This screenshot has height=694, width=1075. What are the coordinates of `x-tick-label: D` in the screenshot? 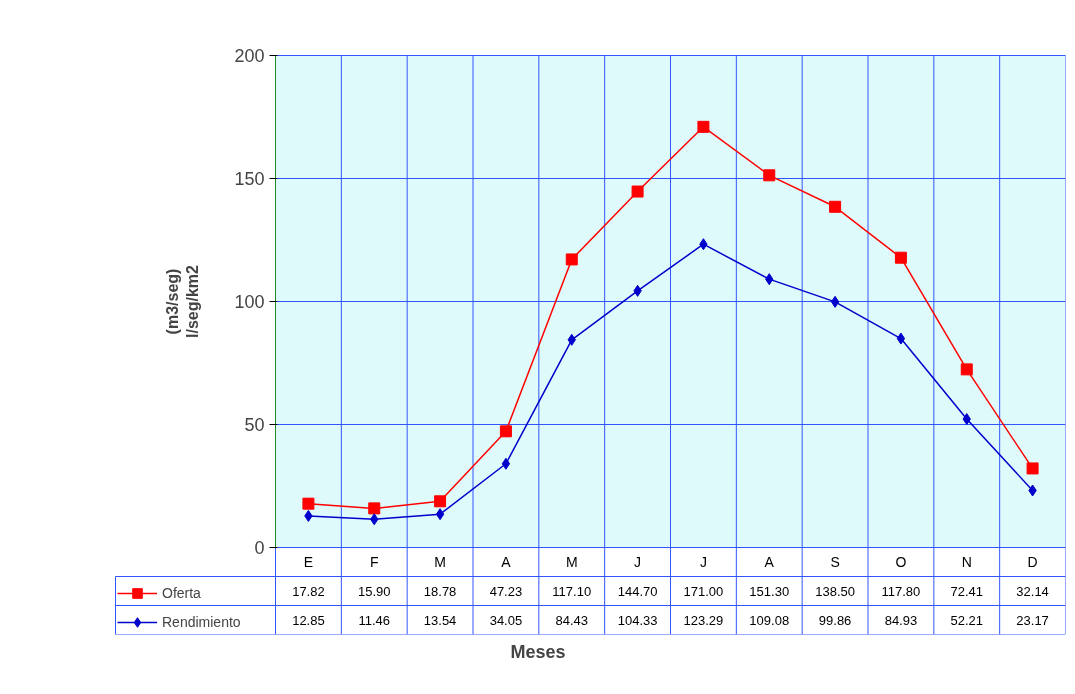 It's located at (1032, 562).